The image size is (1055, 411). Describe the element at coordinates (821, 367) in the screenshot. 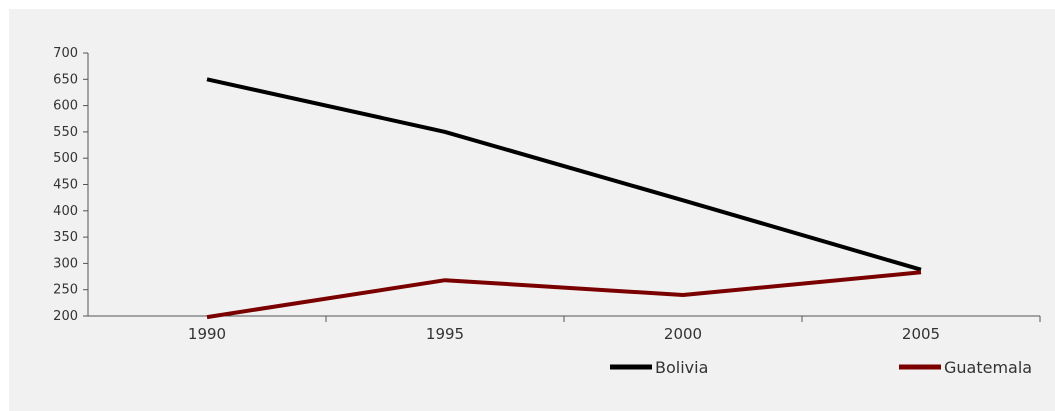

I see `legend: Bolivia Guatemala` at that location.